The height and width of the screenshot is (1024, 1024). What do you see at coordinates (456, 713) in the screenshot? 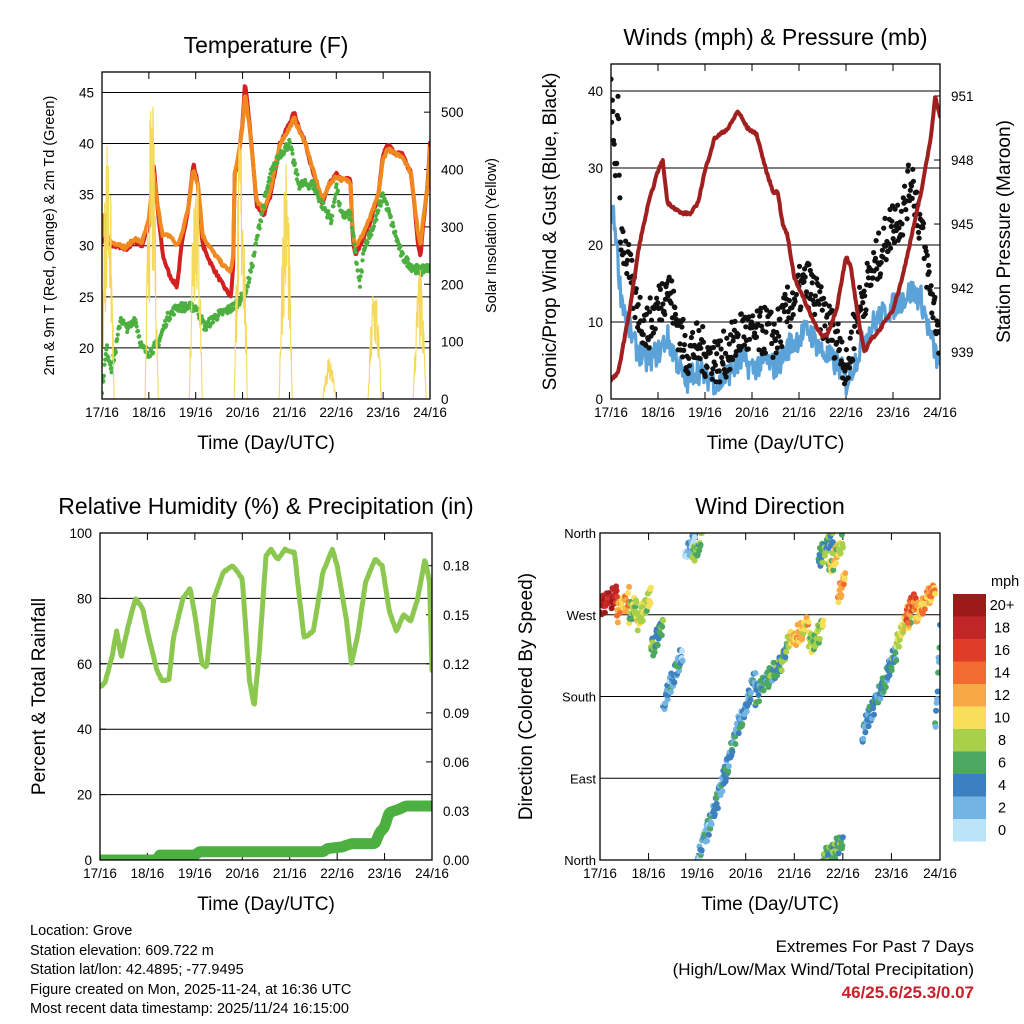
I see `humidity-y2-tick-label: 0.09` at bounding box center [456, 713].